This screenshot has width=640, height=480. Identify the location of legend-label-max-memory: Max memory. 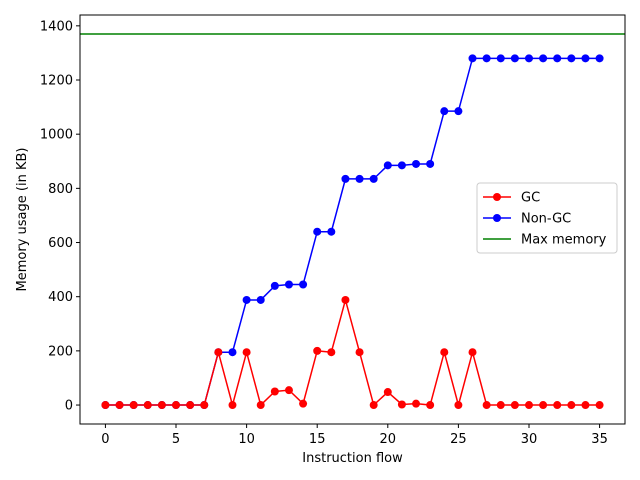
(564, 240).